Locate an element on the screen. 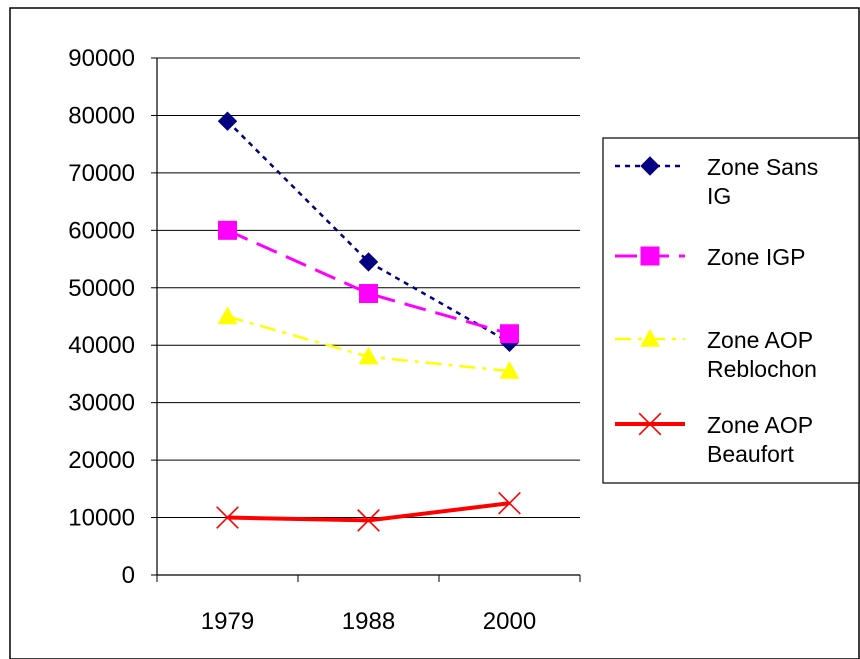  series-3-point-1-b is located at coordinates (368, 520).